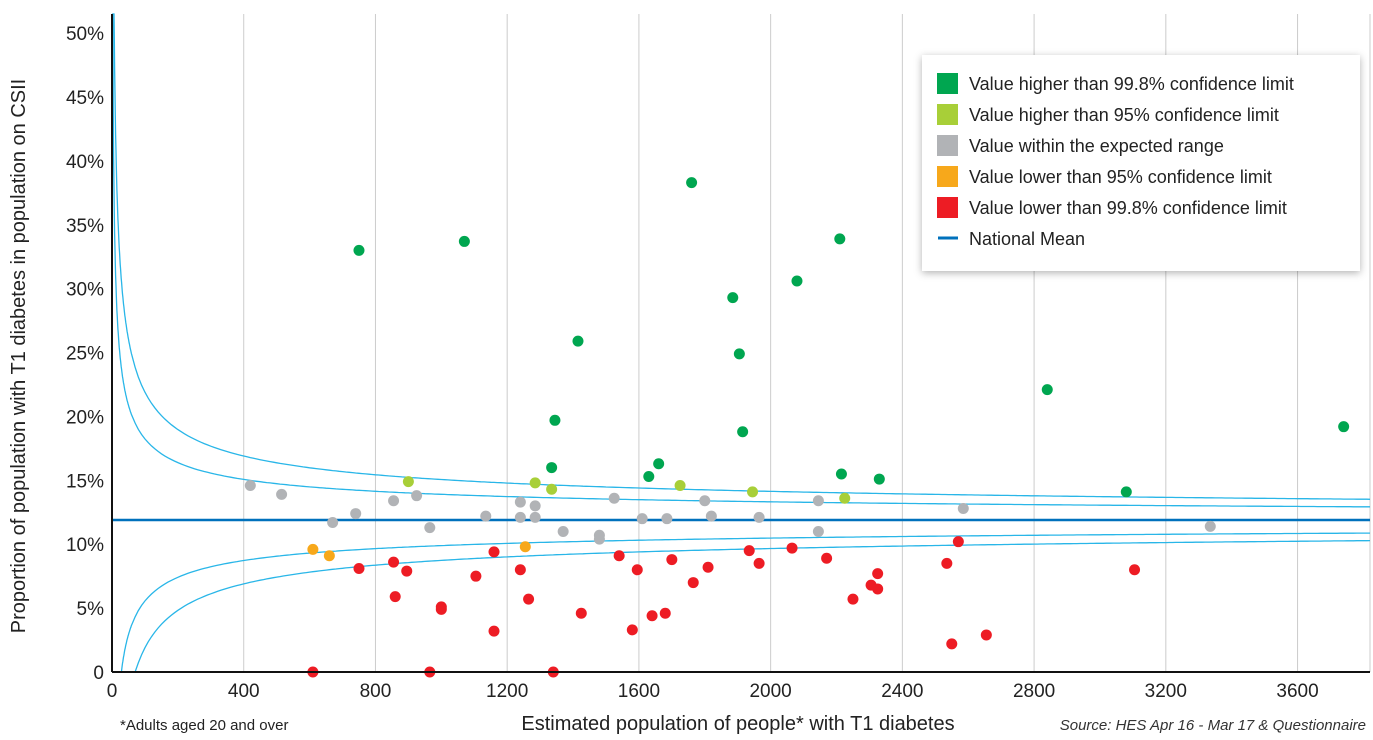  Describe the element at coordinates (85, 417) in the screenshot. I see `y-tick-label-4: 20%` at that location.